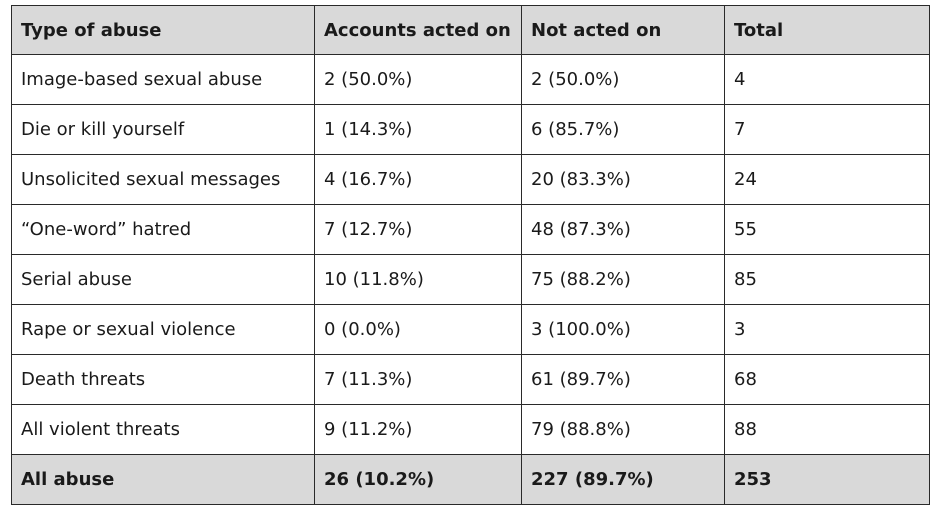 The width and height of the screenshot is (940, 508). What do you see at coordinates (623, 329) in the screenshot?
I see `cell-not-acted-on: 3 (100.0%)` at bounding box center [623, 329].